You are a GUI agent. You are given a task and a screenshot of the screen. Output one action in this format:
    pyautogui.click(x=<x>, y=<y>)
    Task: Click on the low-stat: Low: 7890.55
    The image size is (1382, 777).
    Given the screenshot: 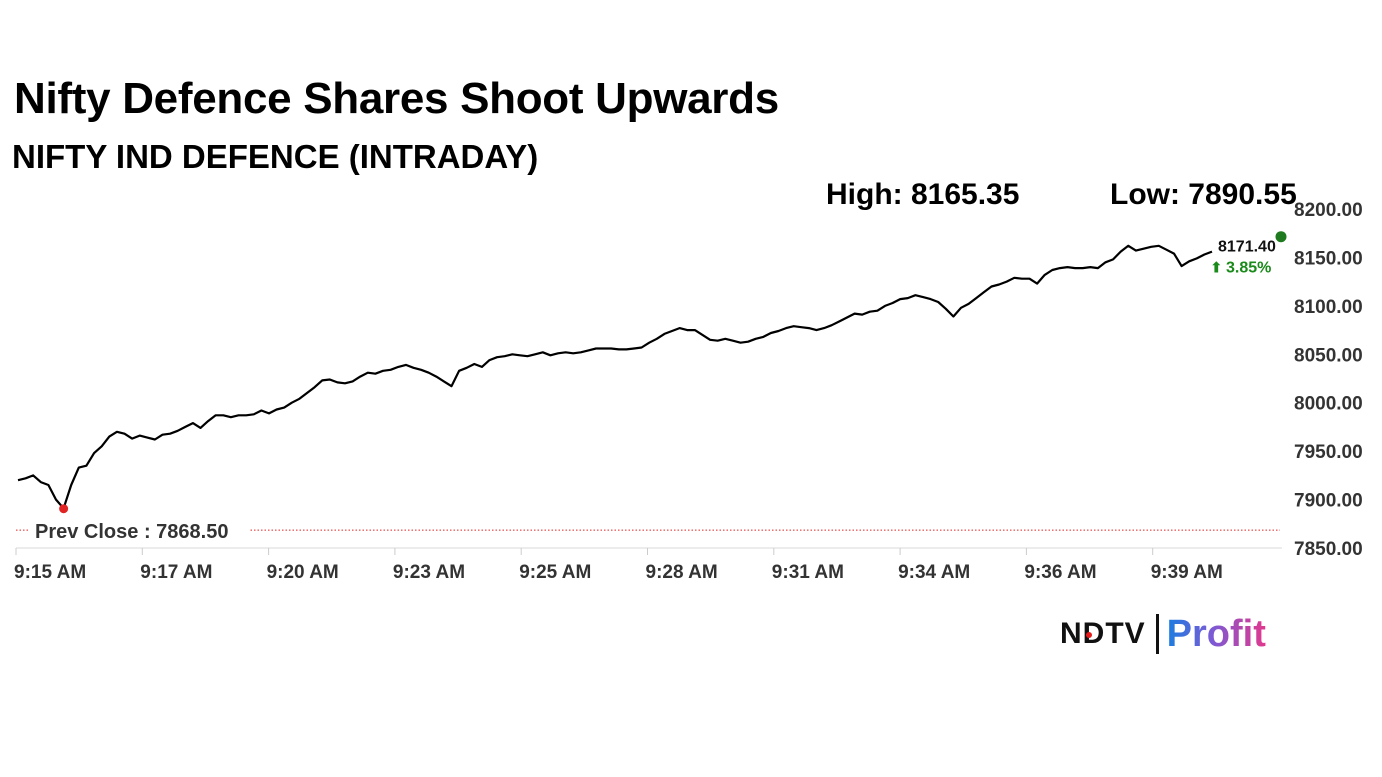 What is the action you would take?
    pyautogui.click(x=1203, y=194)
    